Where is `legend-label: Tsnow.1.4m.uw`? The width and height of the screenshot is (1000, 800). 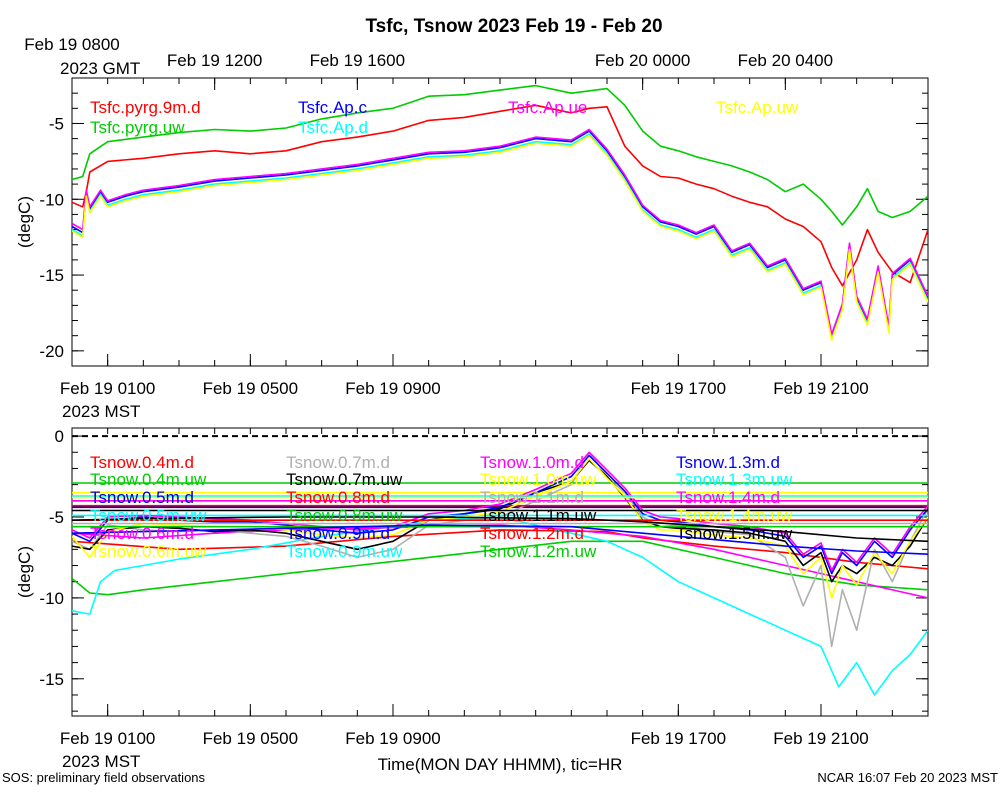 legend-label: Tsnow.1.4m.uw is located at coordinates (734, 515).